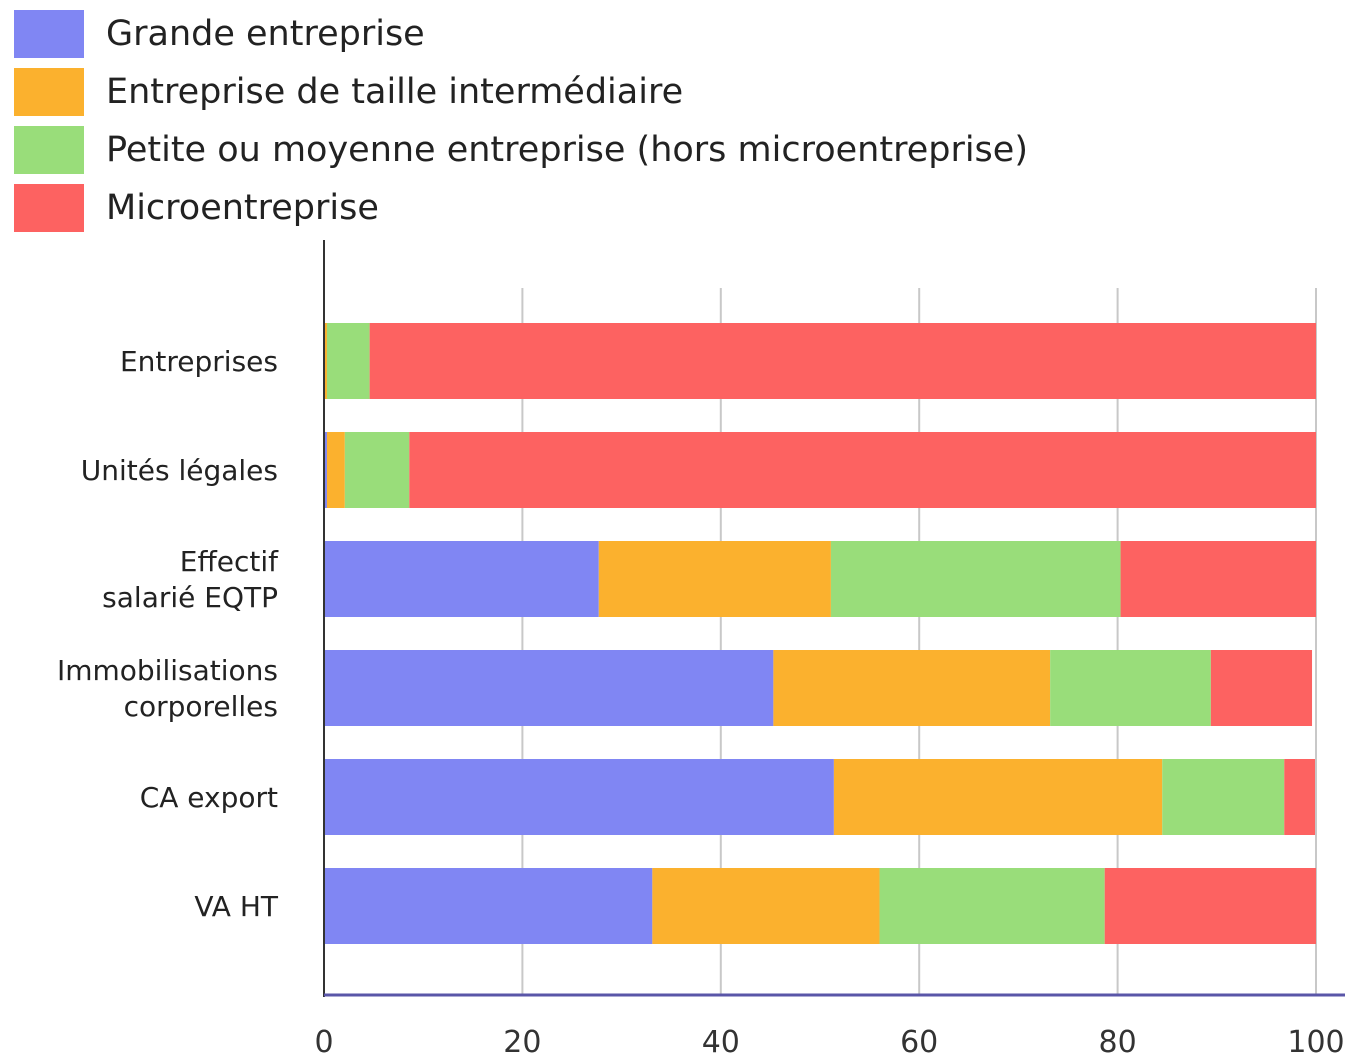 The height and width of the screenshot is (1058, 1349). Describe the element at coordinates (167, 670) in the screenshot. I see `y-category-label: Immobilisations` at that location.